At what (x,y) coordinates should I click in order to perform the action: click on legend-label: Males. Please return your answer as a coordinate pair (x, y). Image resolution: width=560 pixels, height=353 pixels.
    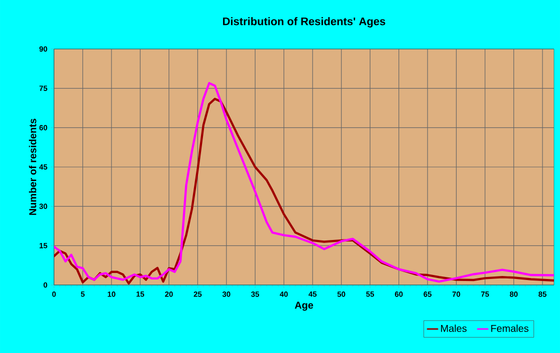
    Looking at the image, I should click on (454, 328).